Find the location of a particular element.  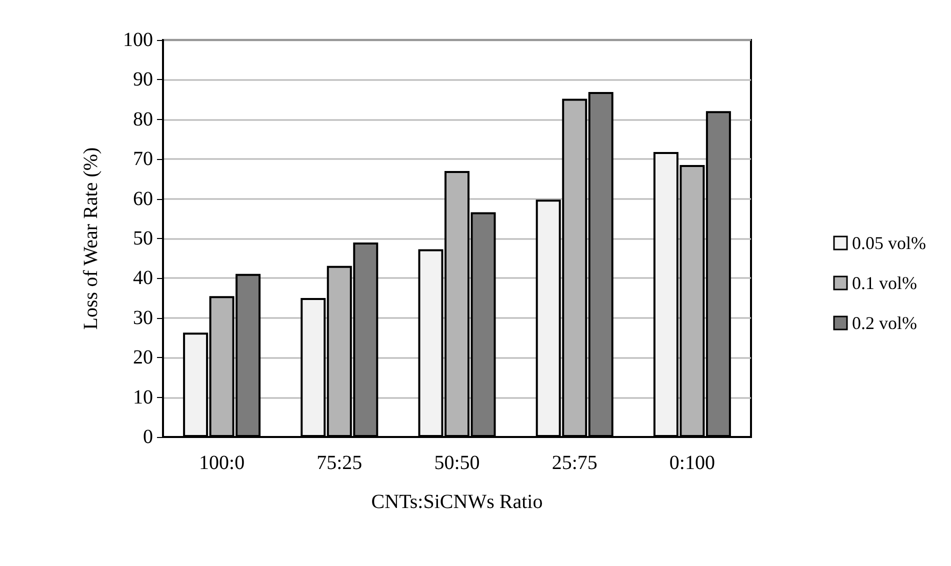

x-tick-label: 50:50 is located at coordinates (457, 463).